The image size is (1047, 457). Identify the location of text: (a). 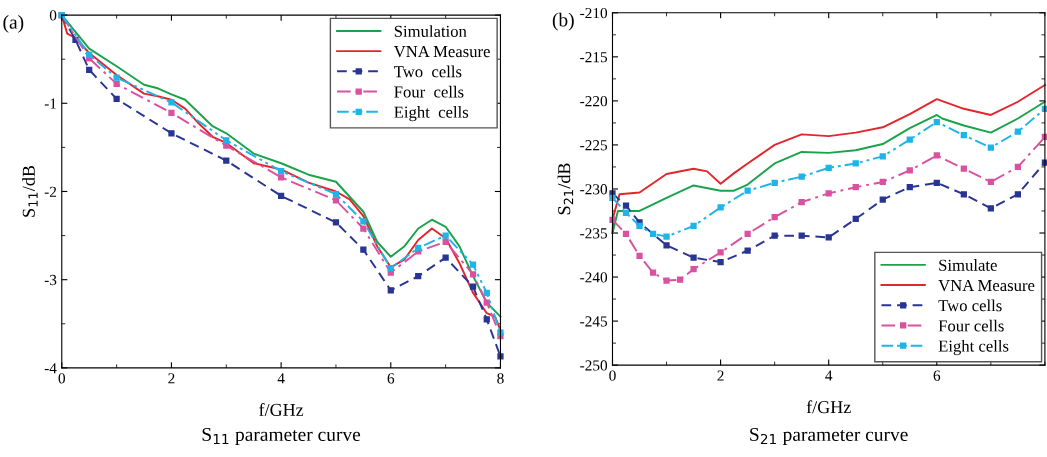
(13, 24).